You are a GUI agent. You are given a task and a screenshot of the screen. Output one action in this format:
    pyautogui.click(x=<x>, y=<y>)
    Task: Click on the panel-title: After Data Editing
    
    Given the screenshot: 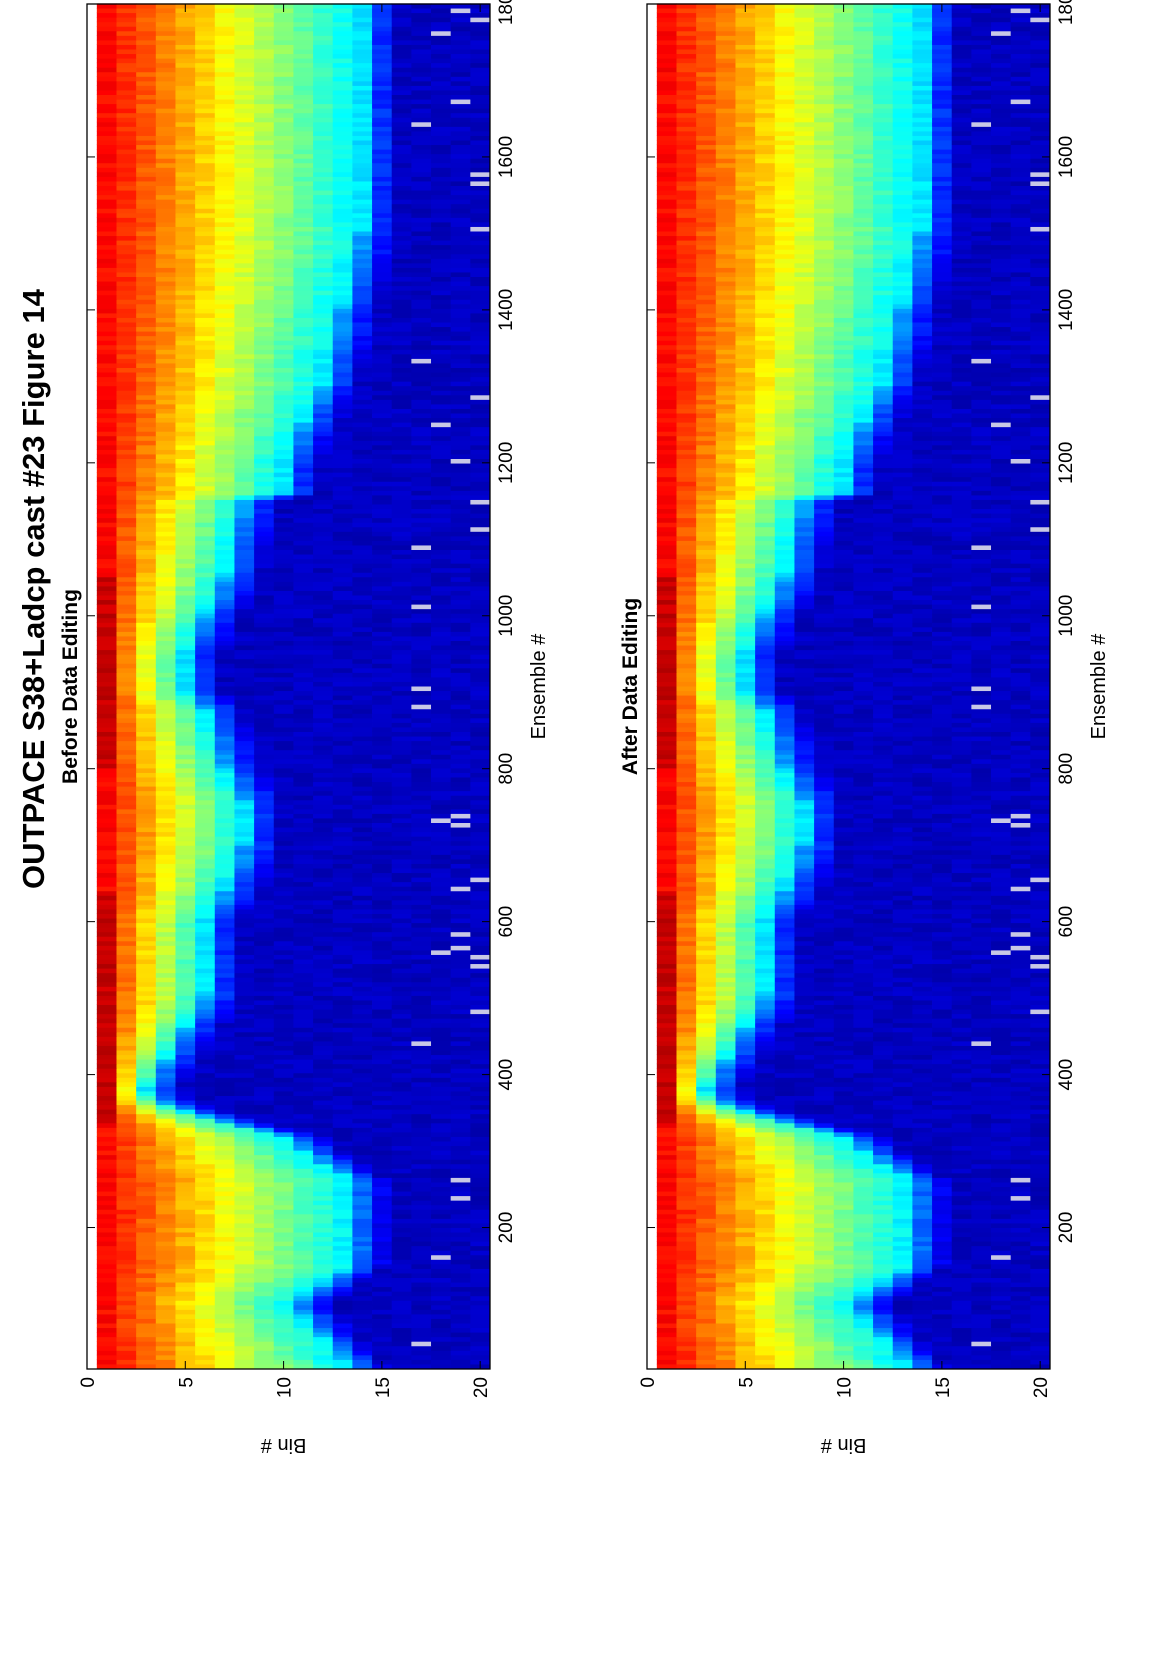 What is the action you would take?
    pyautogui.click(x=630, y=686)
    